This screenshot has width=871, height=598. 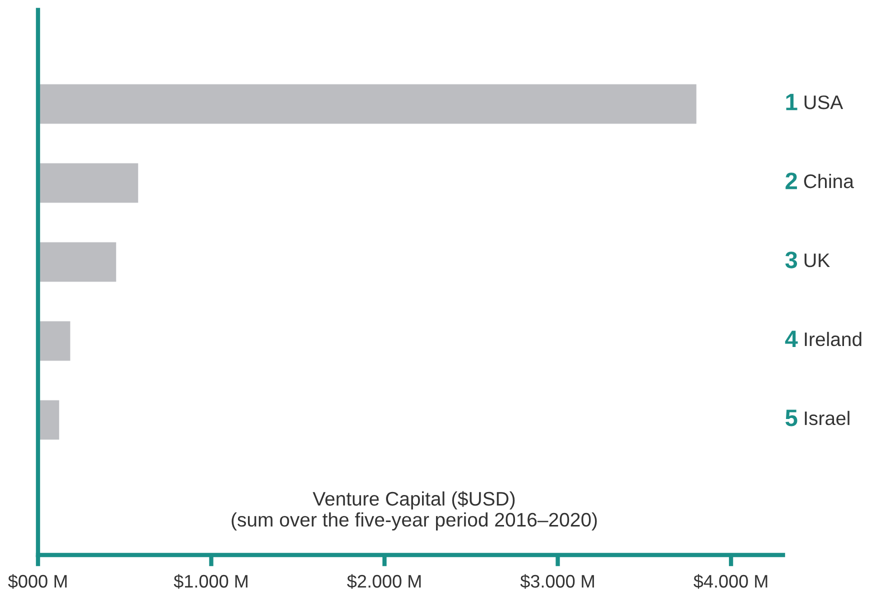 What do you see at coordinates (824, 102) in the screenshot?
I see `y-tick-label: USA` at bounding box center [824, 102].